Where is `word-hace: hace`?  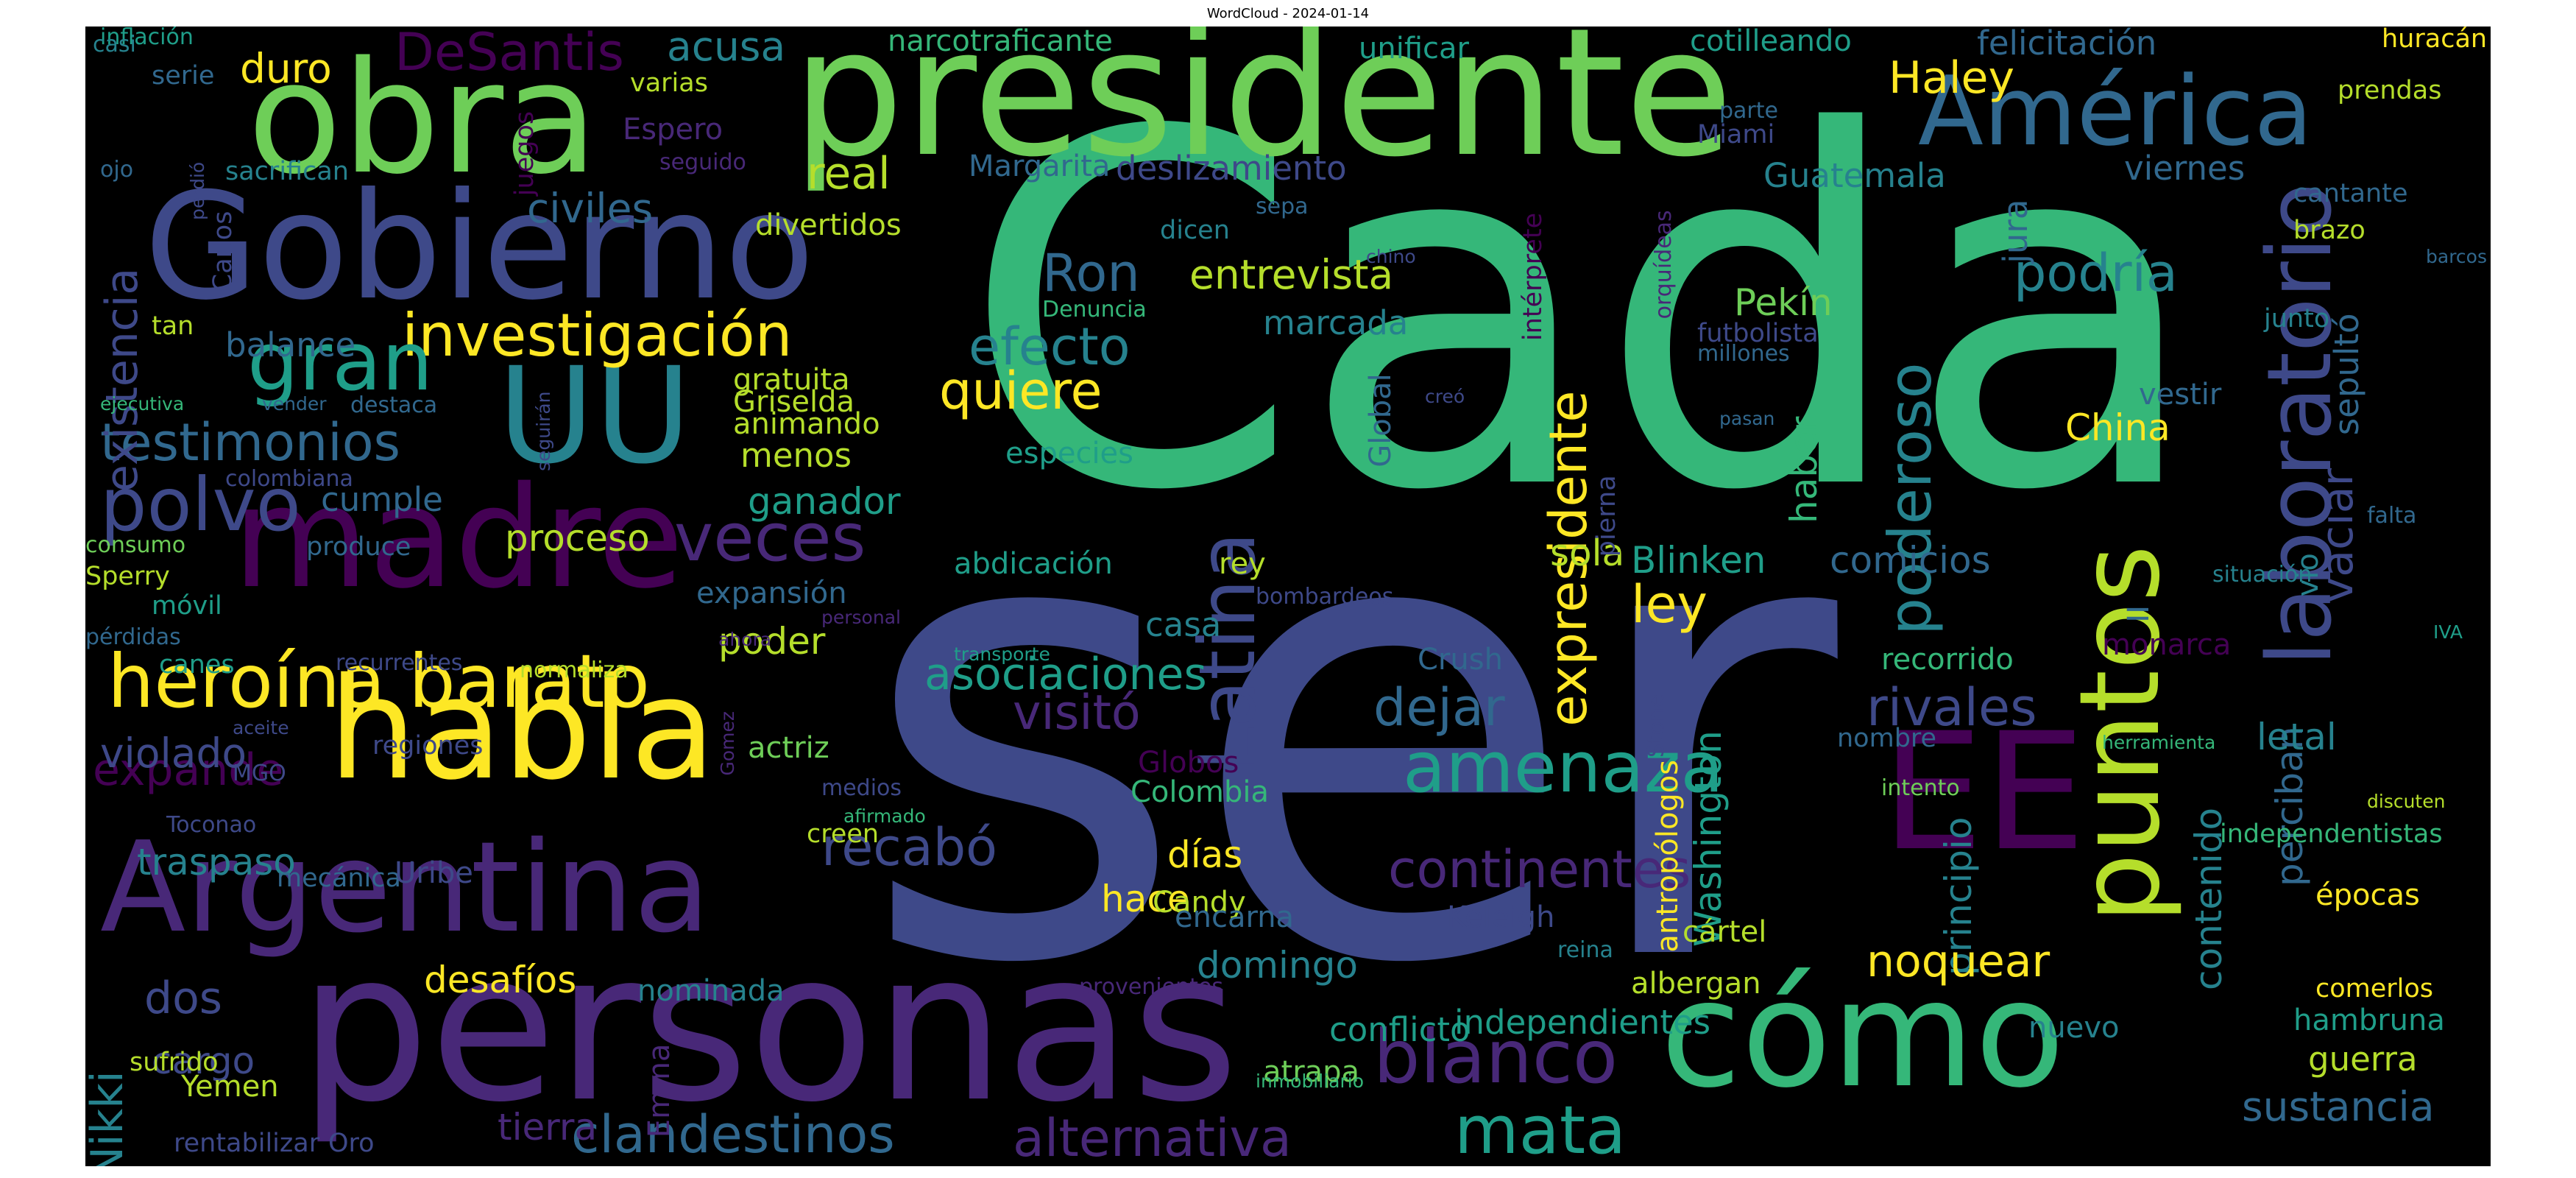
word-hace: hace is located at coordinates (1145, 899).